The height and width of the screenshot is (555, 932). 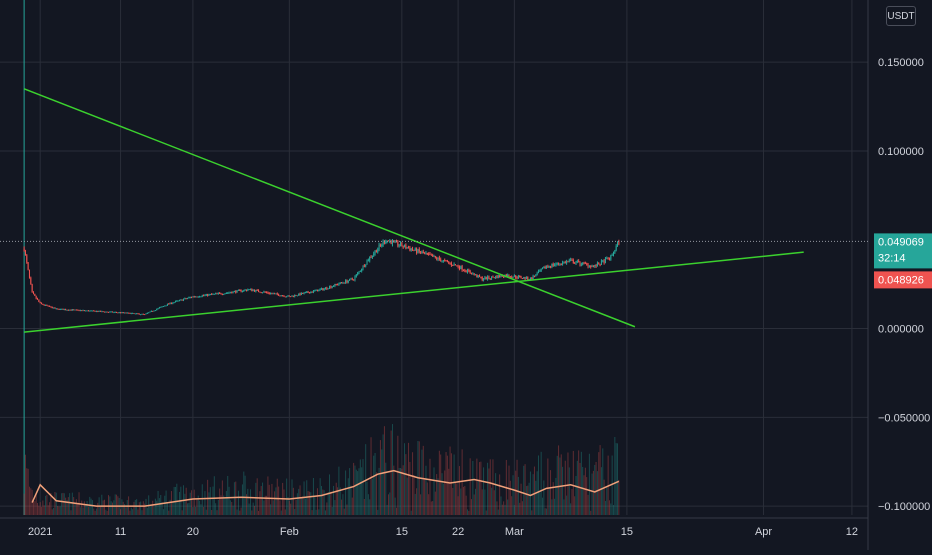 What do you see at coordinates (514, 532) in the screenshot?
I see `x-tick-label: Mar` at bounding box center [514, 532].